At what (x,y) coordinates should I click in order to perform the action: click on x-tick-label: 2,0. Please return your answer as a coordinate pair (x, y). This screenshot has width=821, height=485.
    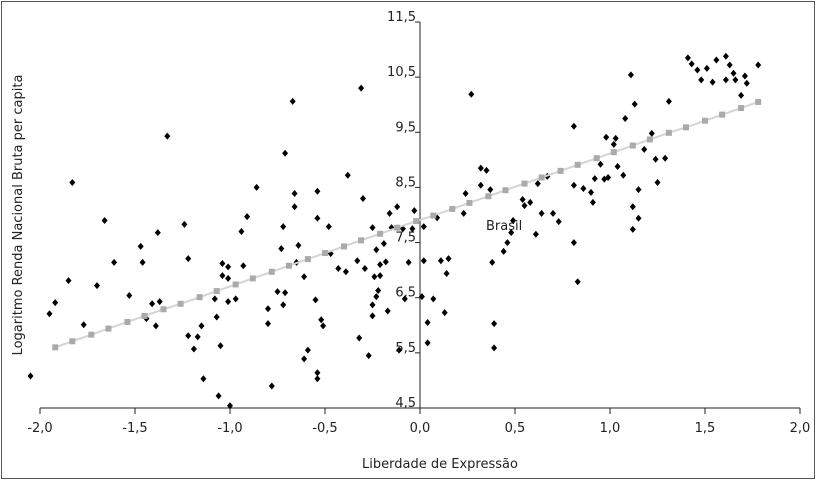
    Looking at the image, I should click on (800, 428).